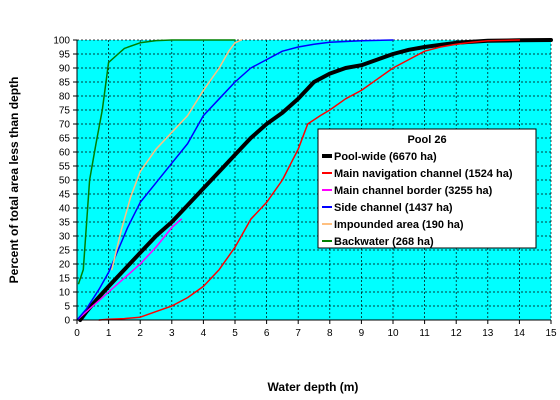 This screenshot has width=560, height=400. Describe the element at coordinates (520, 333) in the screenshot. I see `x-tick-label: 14` at that location.